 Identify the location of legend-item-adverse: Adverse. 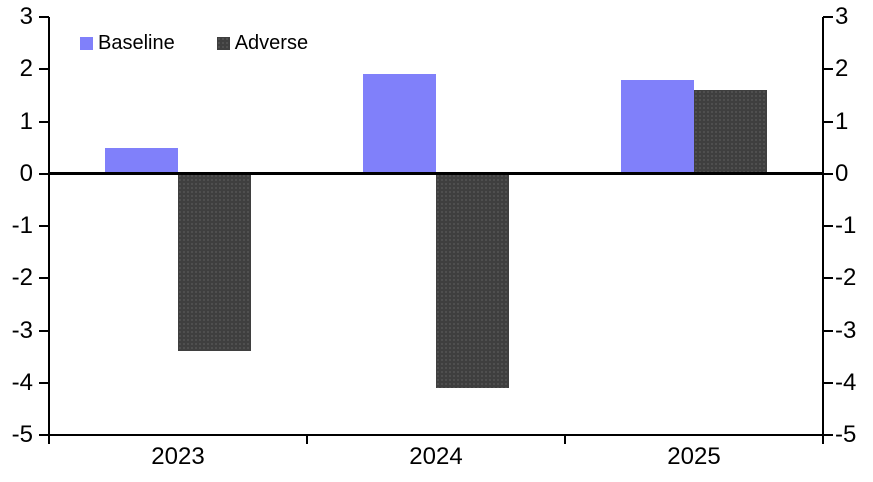
(262, 43).